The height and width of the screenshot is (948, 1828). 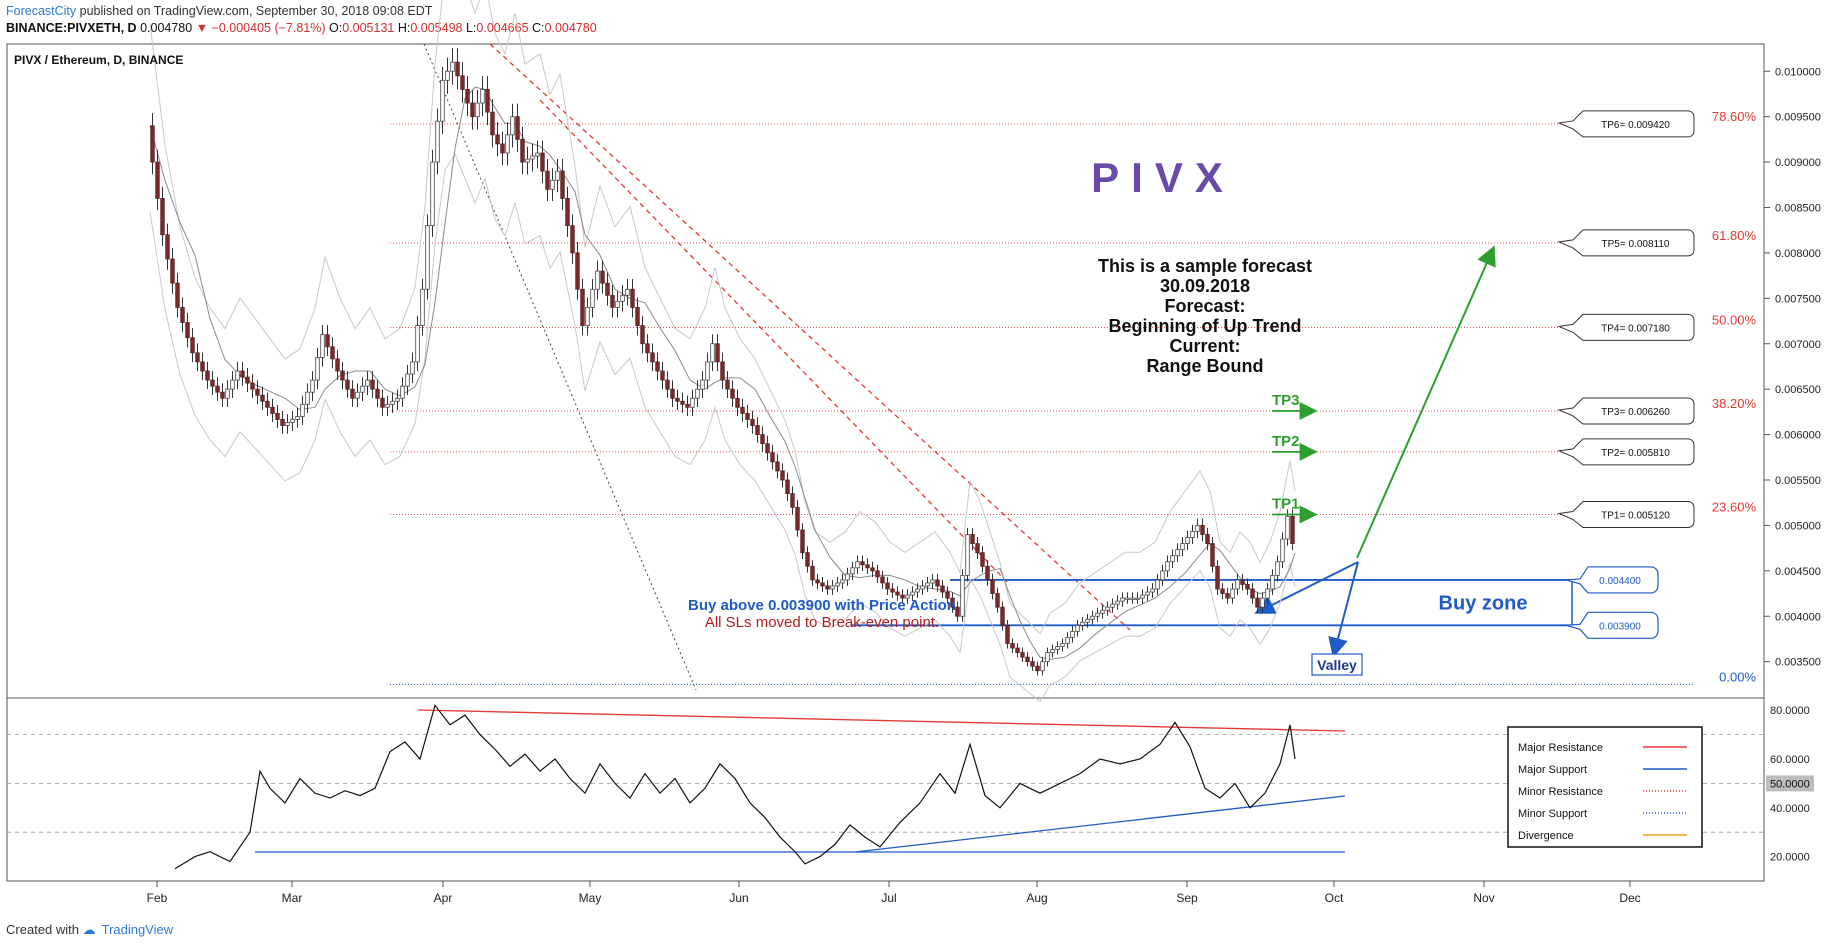 What do you see at coordinates (1798, 254) in the screenshot?
I see `price-tick-label: 0.008000` at bounding box center [1798, 254].